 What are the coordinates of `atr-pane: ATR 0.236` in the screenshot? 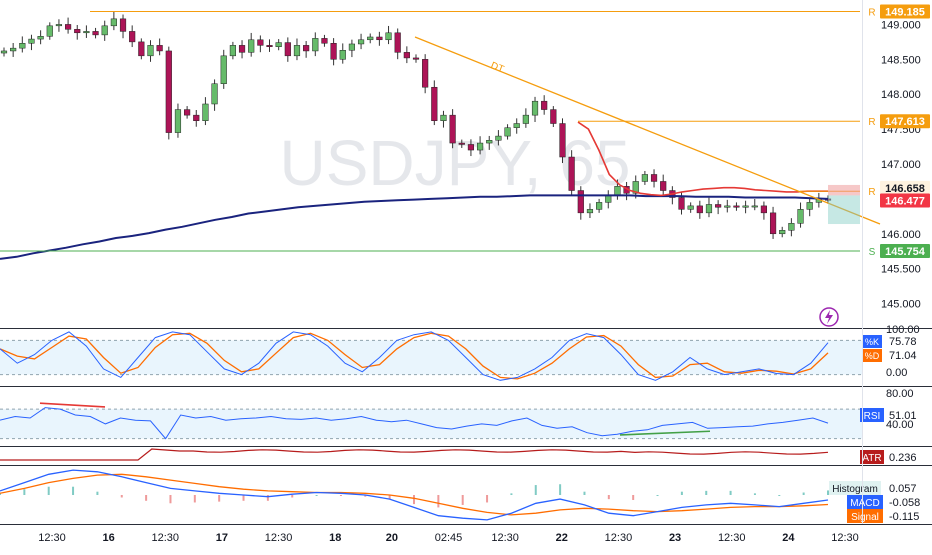 It's located at (458, 456).